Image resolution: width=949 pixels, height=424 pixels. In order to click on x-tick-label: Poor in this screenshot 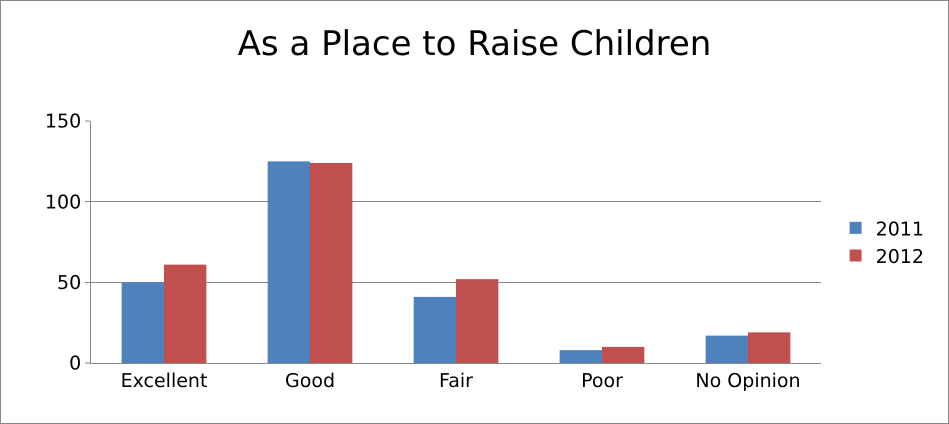, I will do `click(602, 381)`.